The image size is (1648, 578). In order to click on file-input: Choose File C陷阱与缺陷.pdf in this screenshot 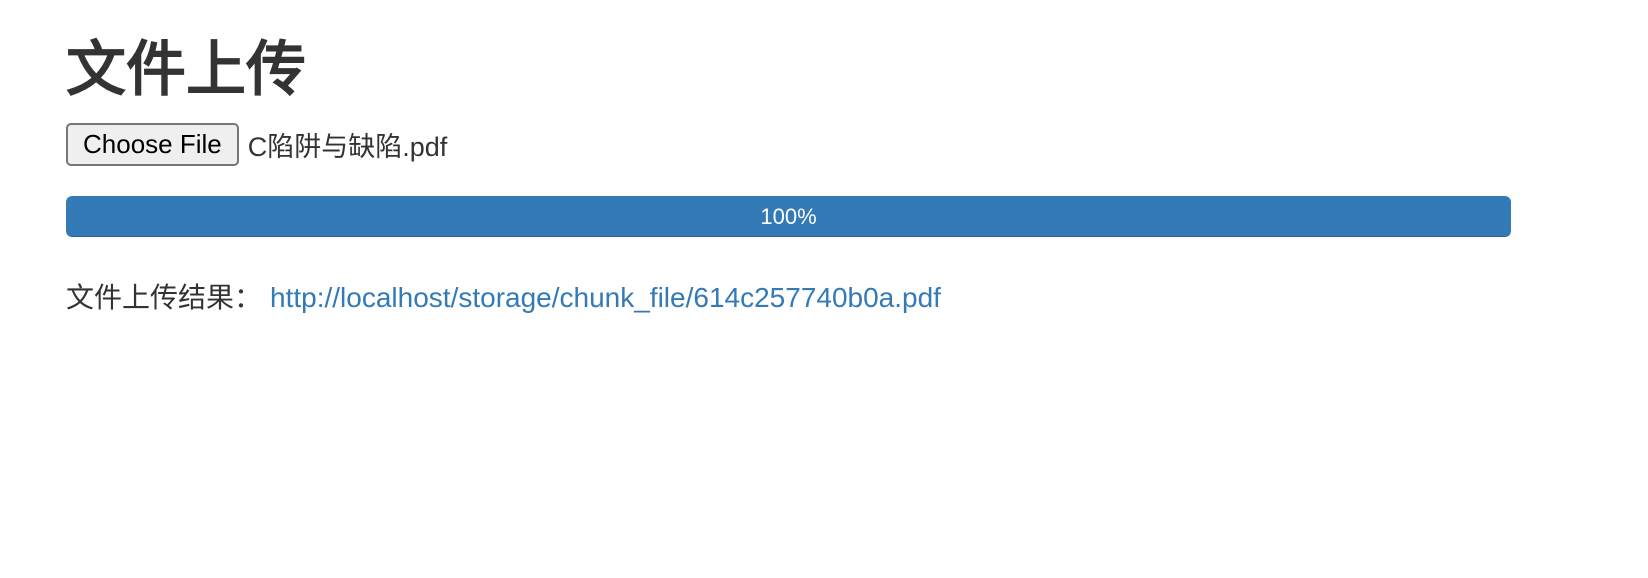, I will do `click(256, 144)`.